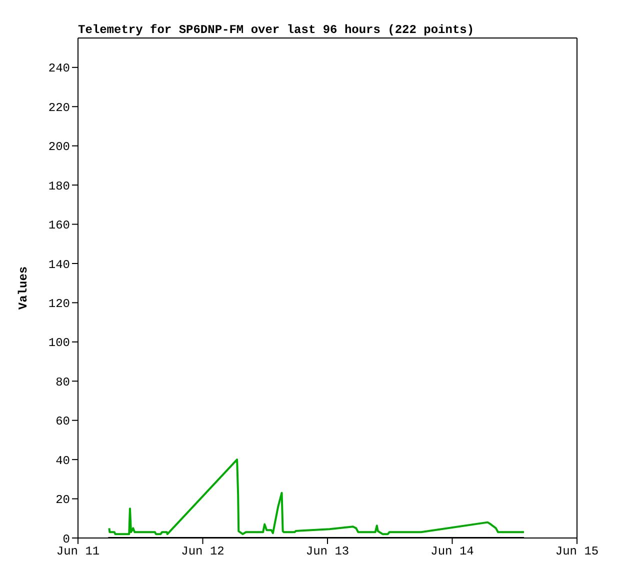 This screenshot has height=579, width=618. Describe the element at coordinates (452, 551) in the screenshot. I see `x-tick-label: Jun 14` at that location.